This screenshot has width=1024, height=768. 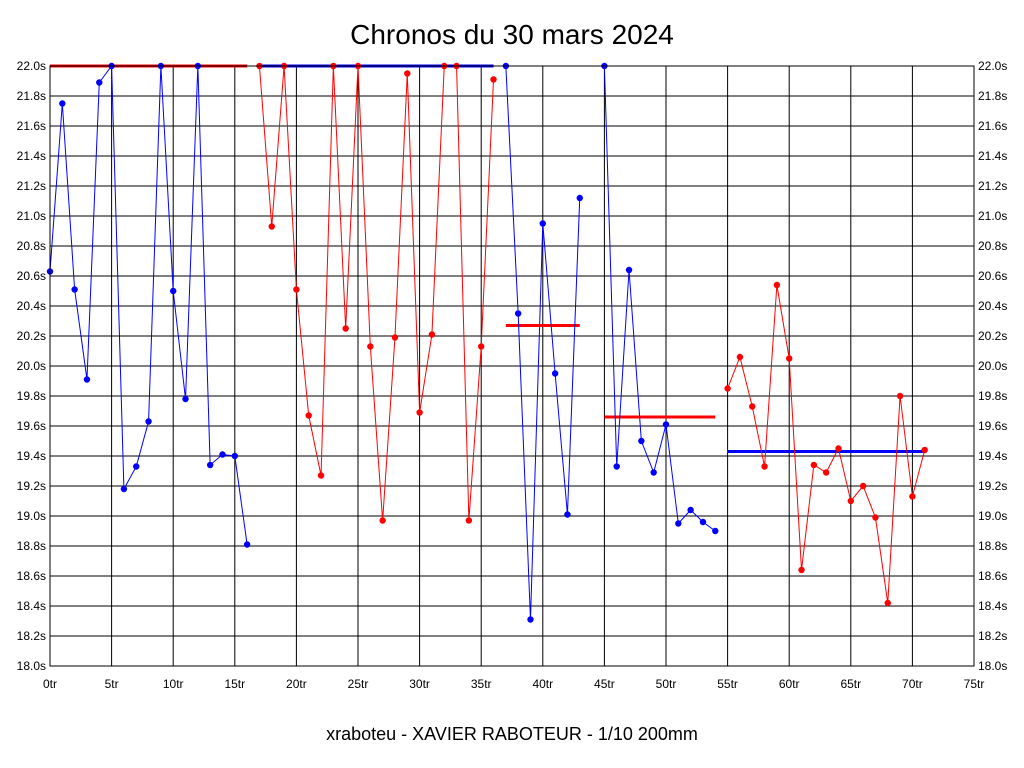 I want to click on y-tick-label-left: 19.8s, so click(x=31, y=396).